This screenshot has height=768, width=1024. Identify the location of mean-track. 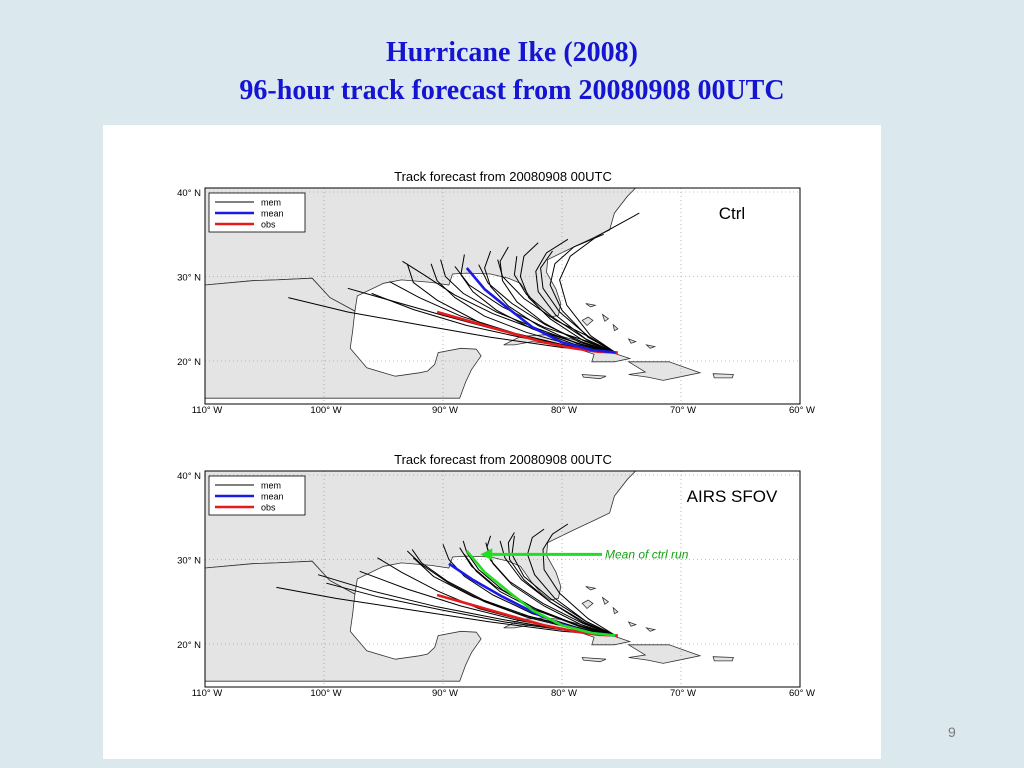
(540, 310).